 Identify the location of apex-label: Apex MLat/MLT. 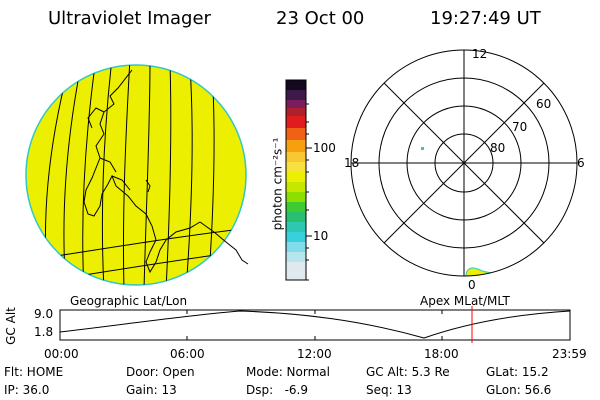
(465, 301).